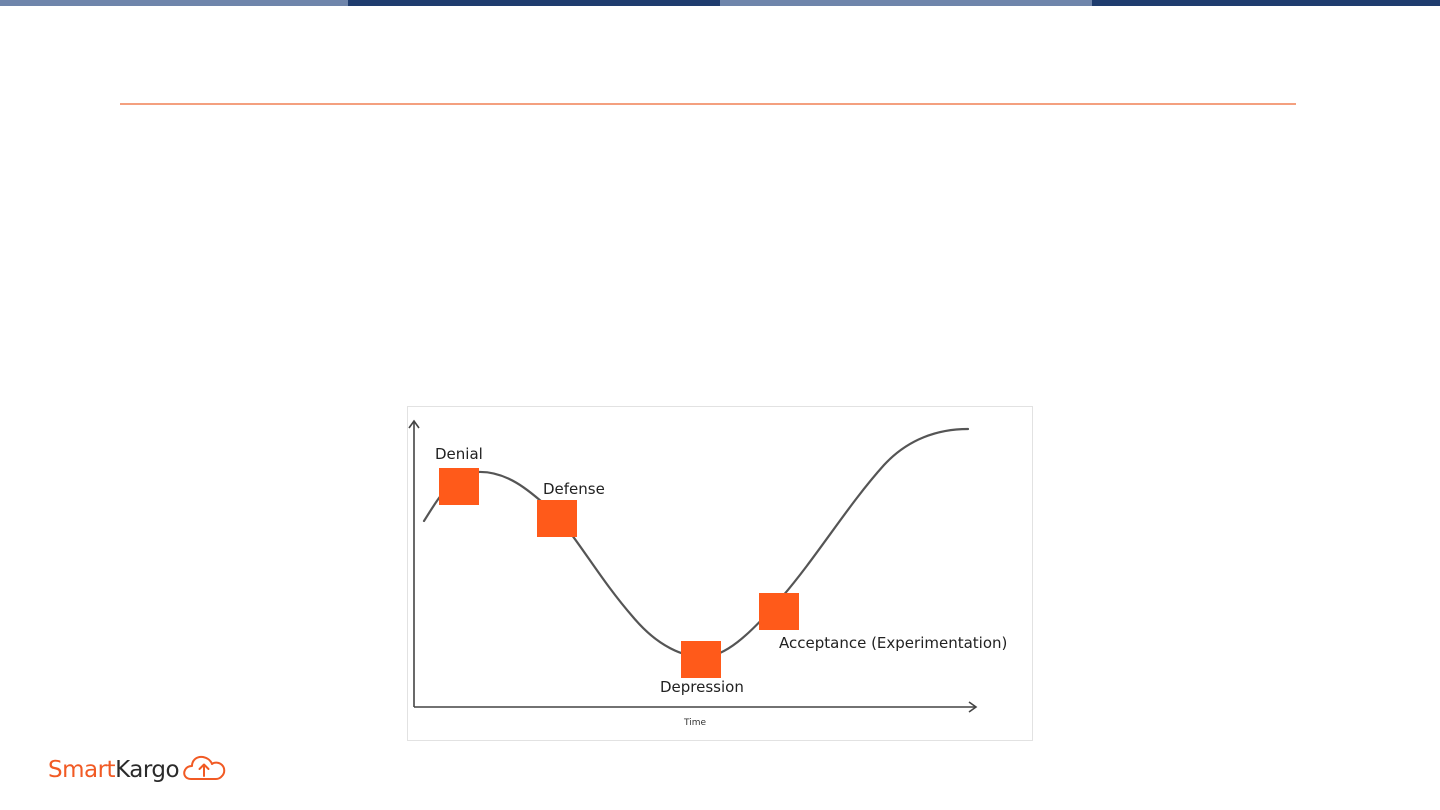 The height and width of the screenshot is (810, 1440). I want to click on x-axis-label: Time, so click(694, 723).